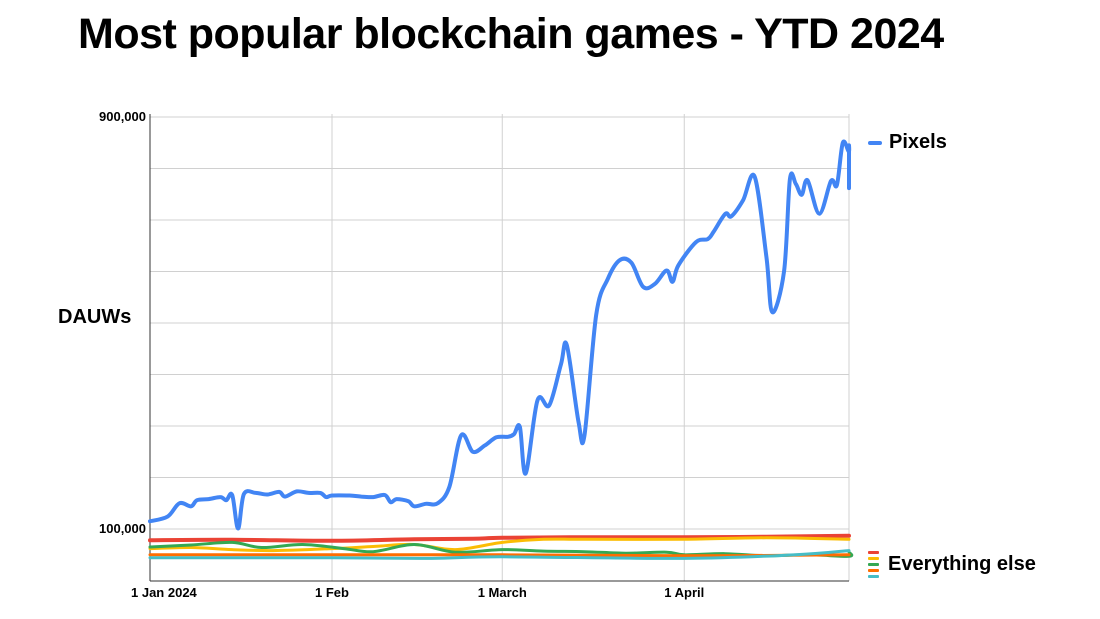 This screenshot has height=619, width=1100. Describe the element at coordinates (962, 563) in the screenshot. I see `legend-everything-else-label: Everything else` at that location.